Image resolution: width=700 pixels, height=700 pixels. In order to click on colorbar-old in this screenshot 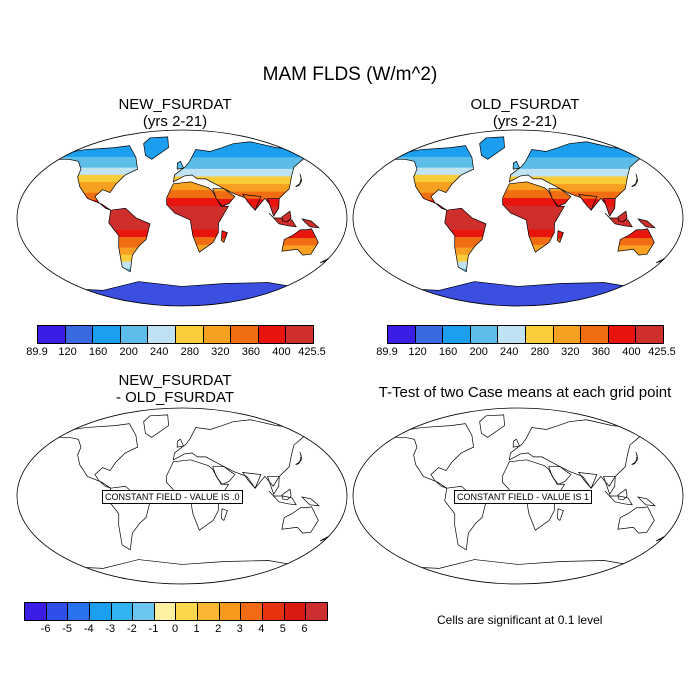, I will do `click(525, 334)`.